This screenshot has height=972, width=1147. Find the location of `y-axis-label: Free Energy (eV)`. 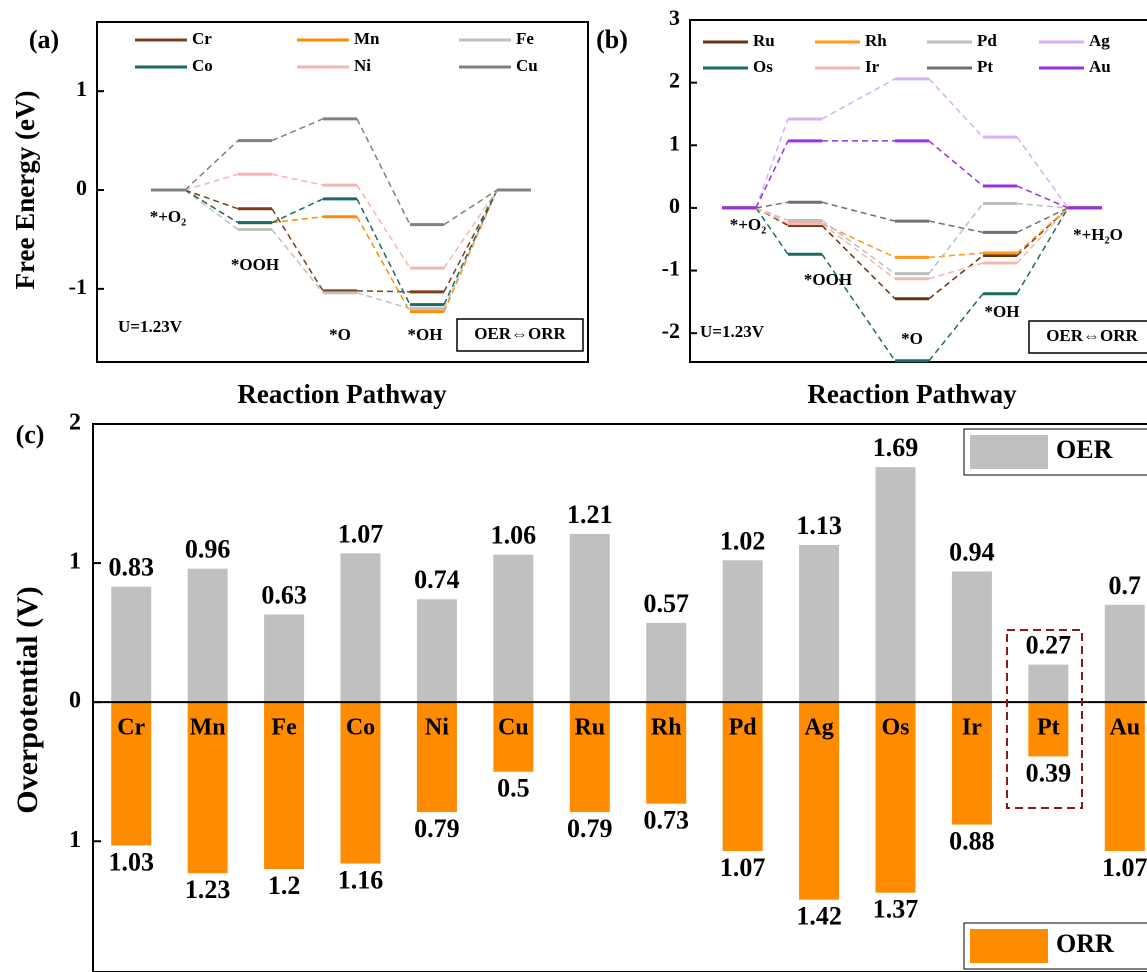

y-axis-label: Free Energy (eV) is located at coordinates (25, 190).